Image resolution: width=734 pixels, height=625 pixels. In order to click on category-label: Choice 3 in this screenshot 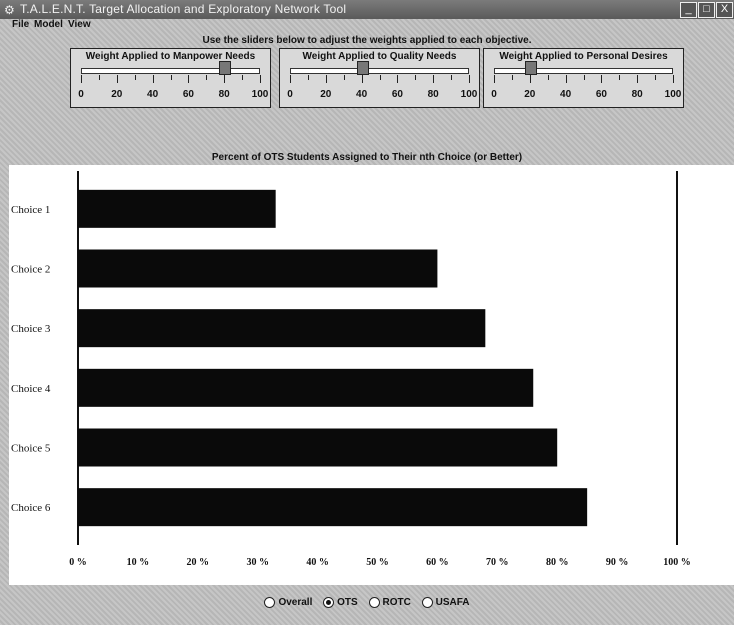, I will do `click(31, 329)`.